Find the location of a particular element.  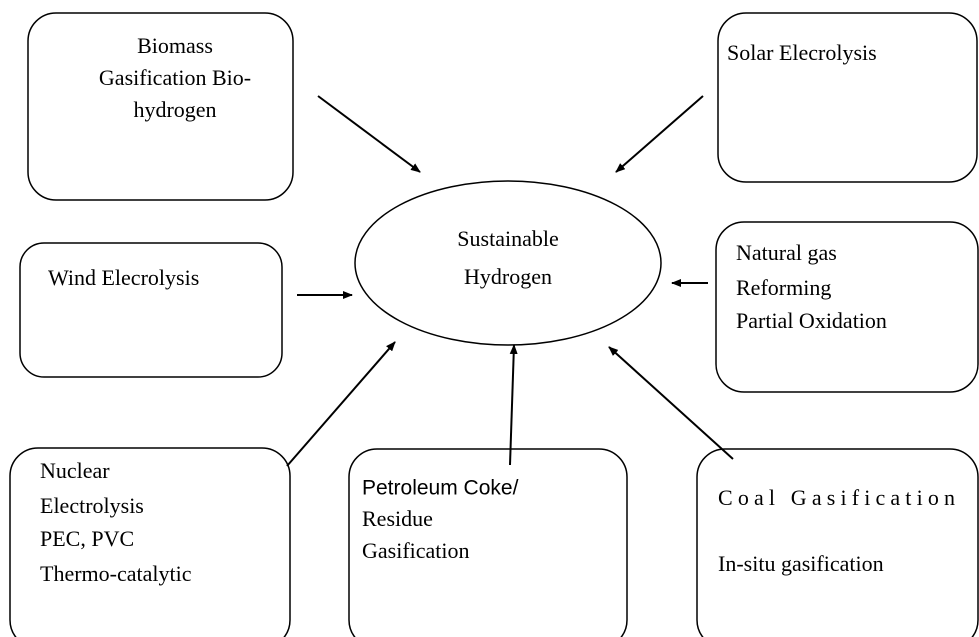

node-text: Biomass is located at coordinates (175, 45).